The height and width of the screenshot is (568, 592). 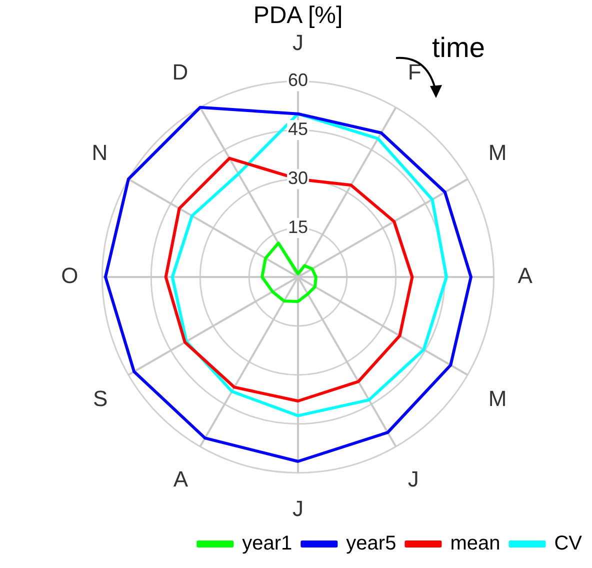 I want to click on y-tick-label: 60, so click(x=298, y=80).